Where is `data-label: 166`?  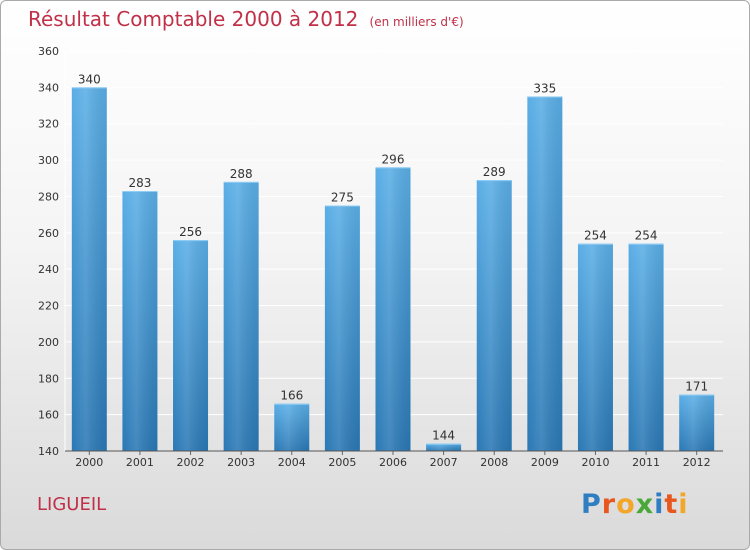
data-label: 166 is located at coordinates (291, 396).